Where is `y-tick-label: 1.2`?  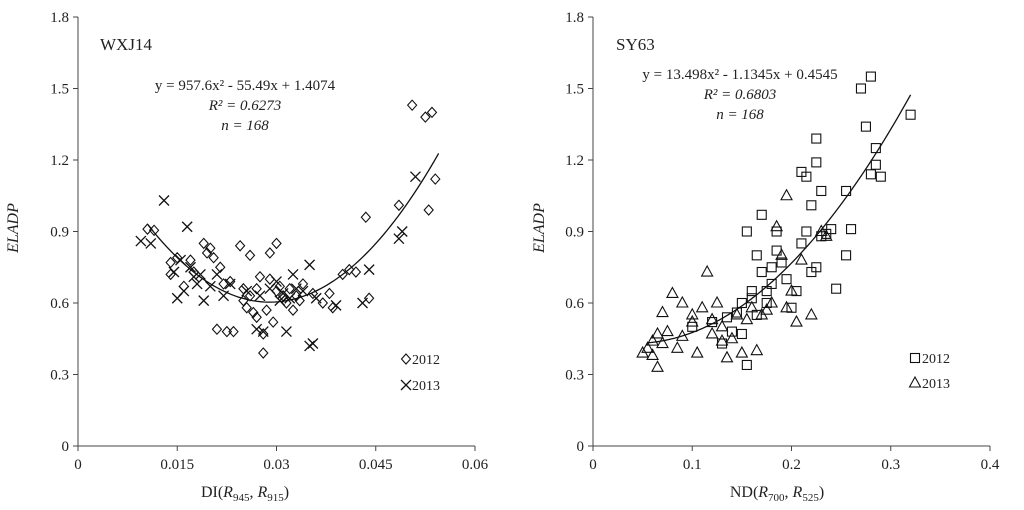 y-tick-label: 1.2 is located at coordinates (574, 161).